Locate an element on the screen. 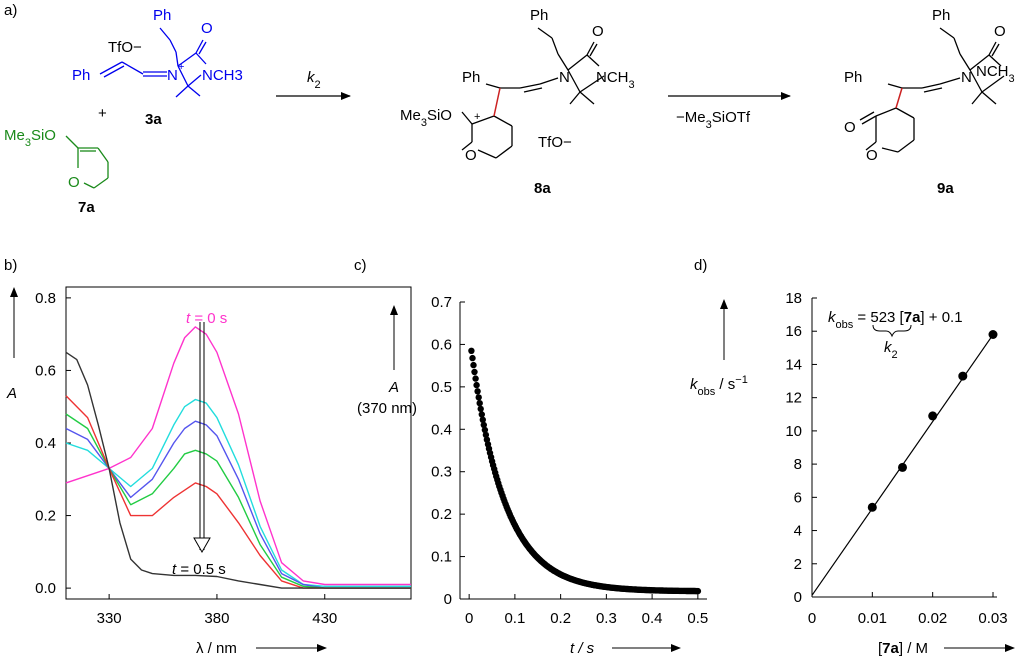 The height and width of the screenshot is (663, 1024). fit-equation: kobs = 523 [7a] + 0.1 k2 is located at coordinates (895, 335).